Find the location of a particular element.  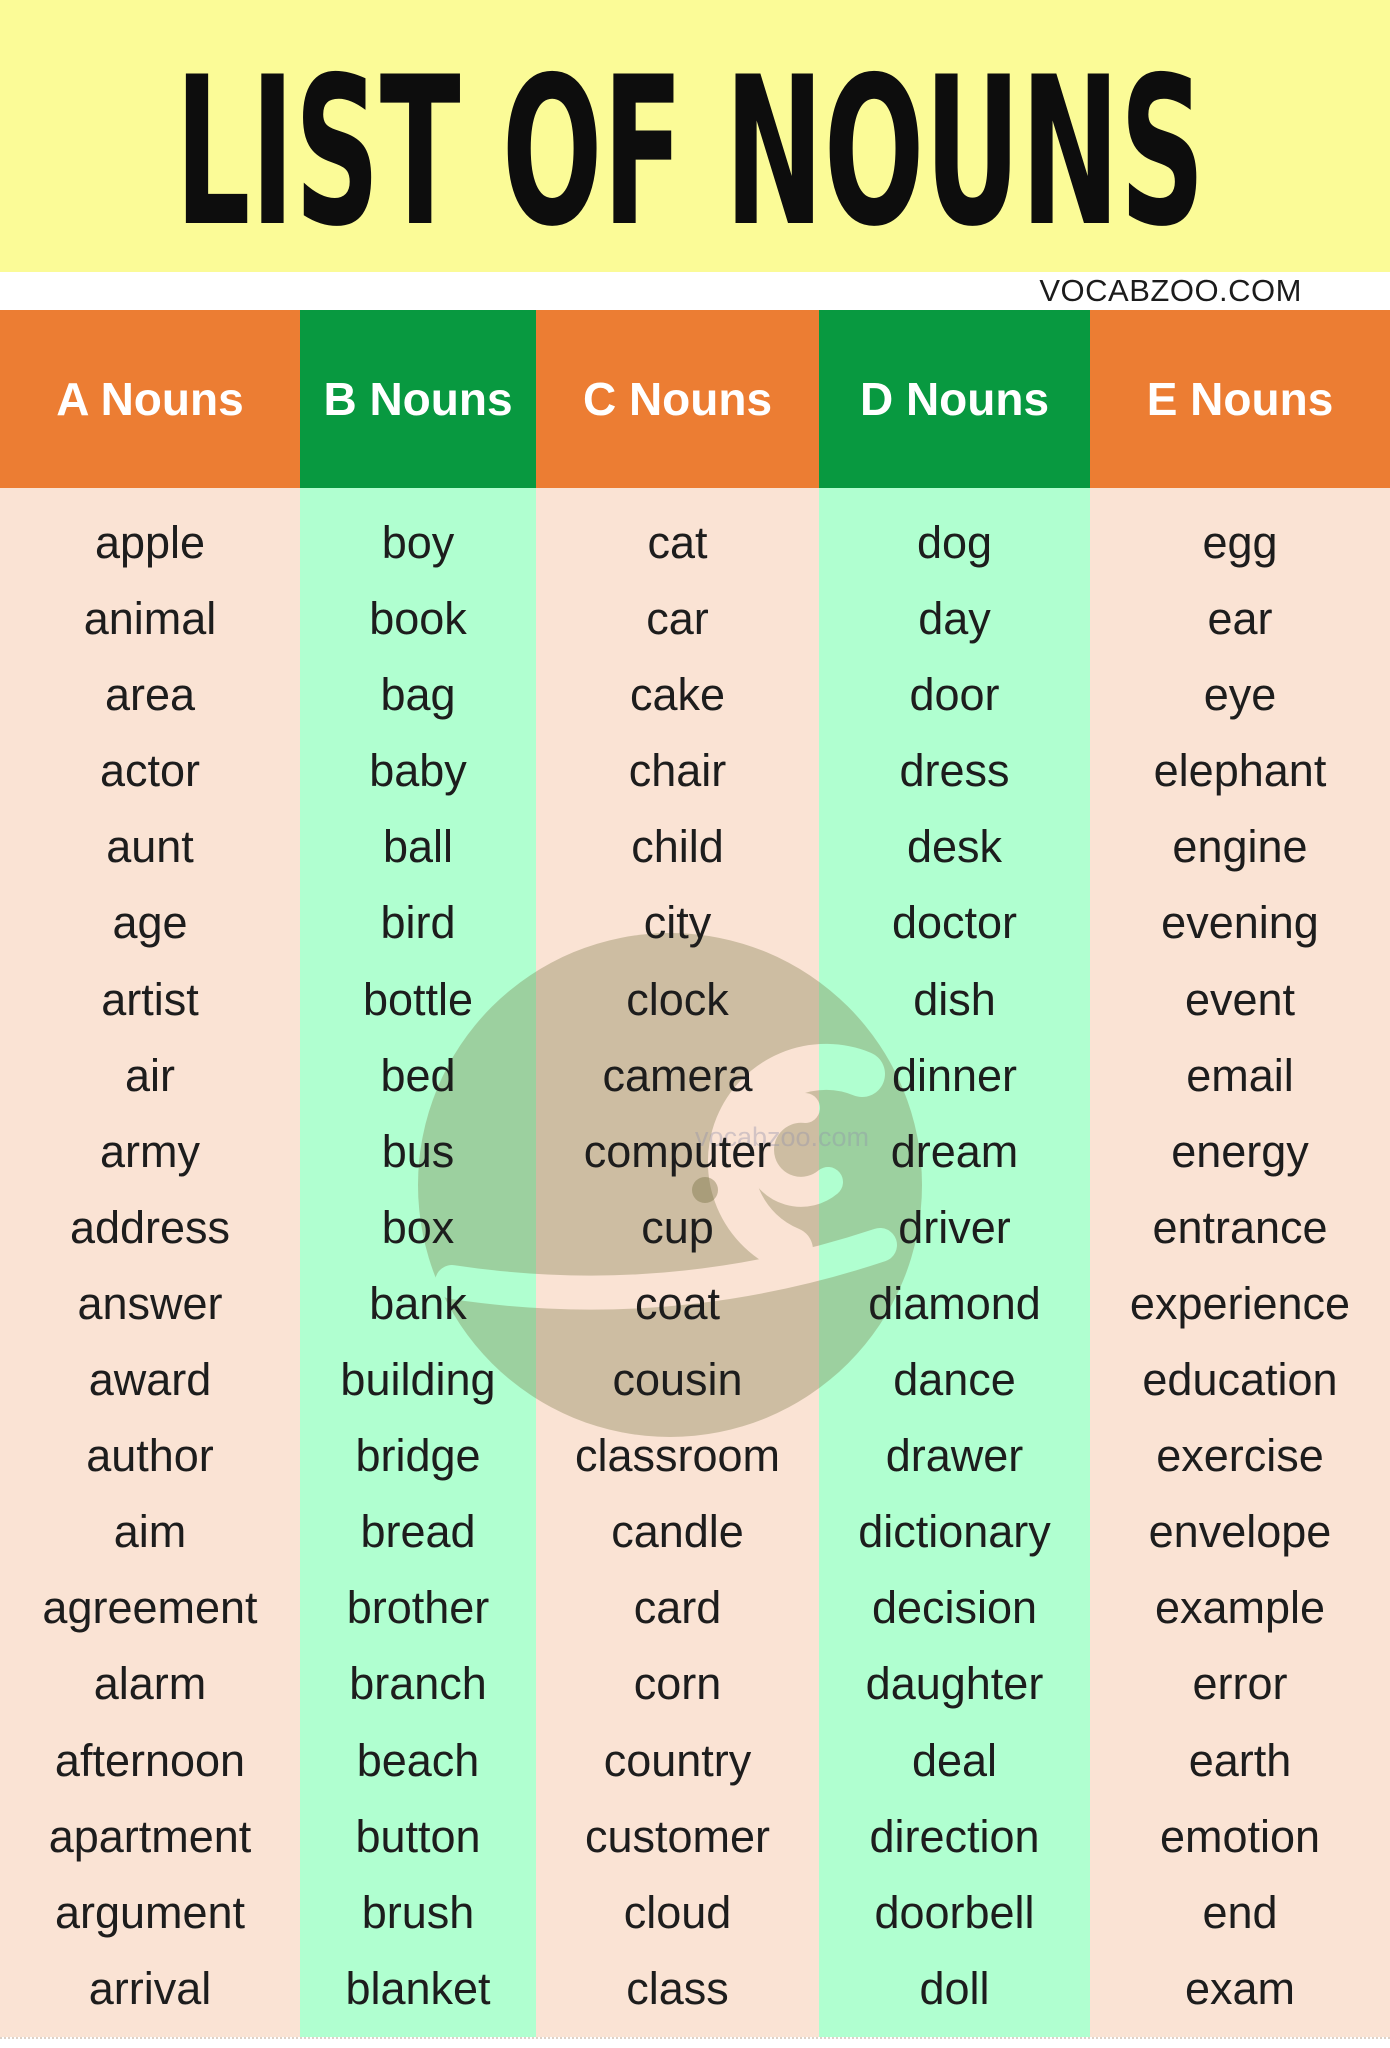

noun-word: education is located at coordinates (1240, 1380).